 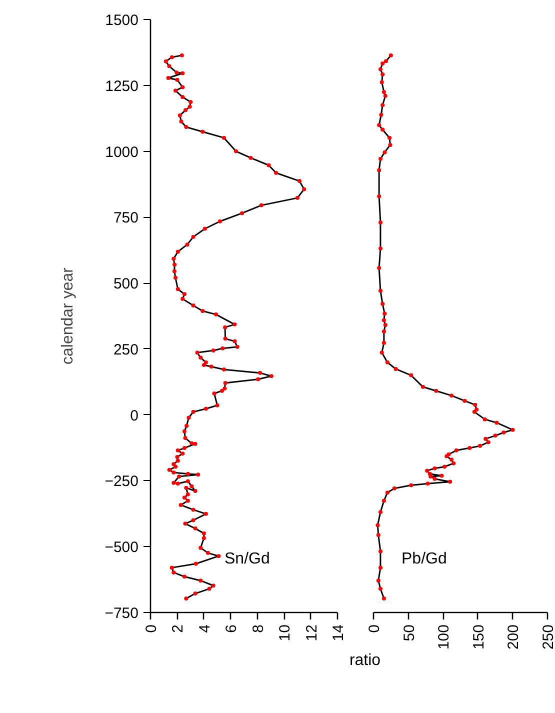 I want to click on y-tick-label: 250, so click(x=126, y=349).